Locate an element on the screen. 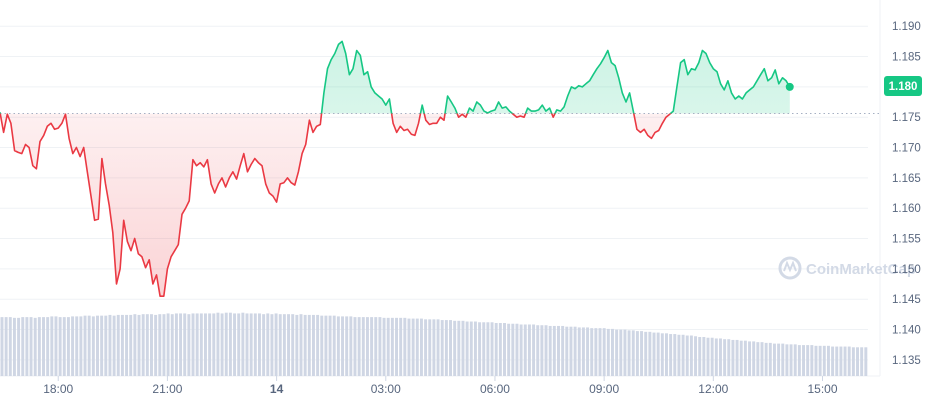 The height and width of the screenshot is (405, 929). volume-bars is located at coordinates (434, 344).